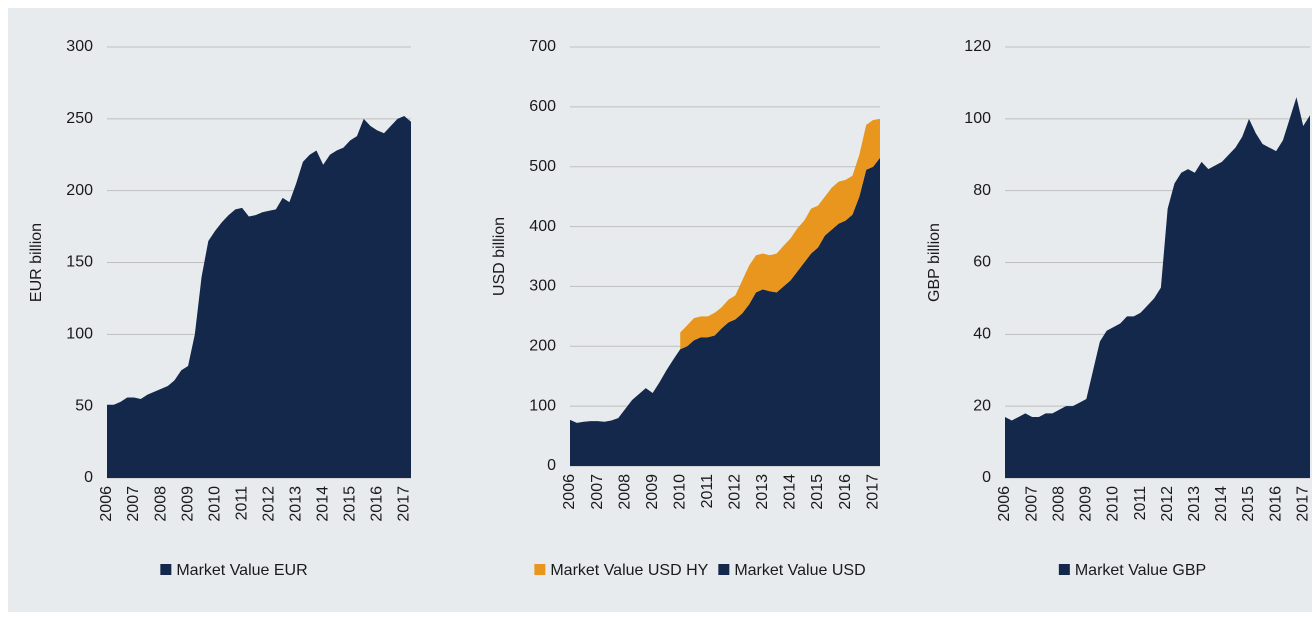 The image size is (1312, 620). What do you see at coordinates (84, 405) in the screenshot?
I see `y-tick-label: 50` at bounding box center [84, 405].